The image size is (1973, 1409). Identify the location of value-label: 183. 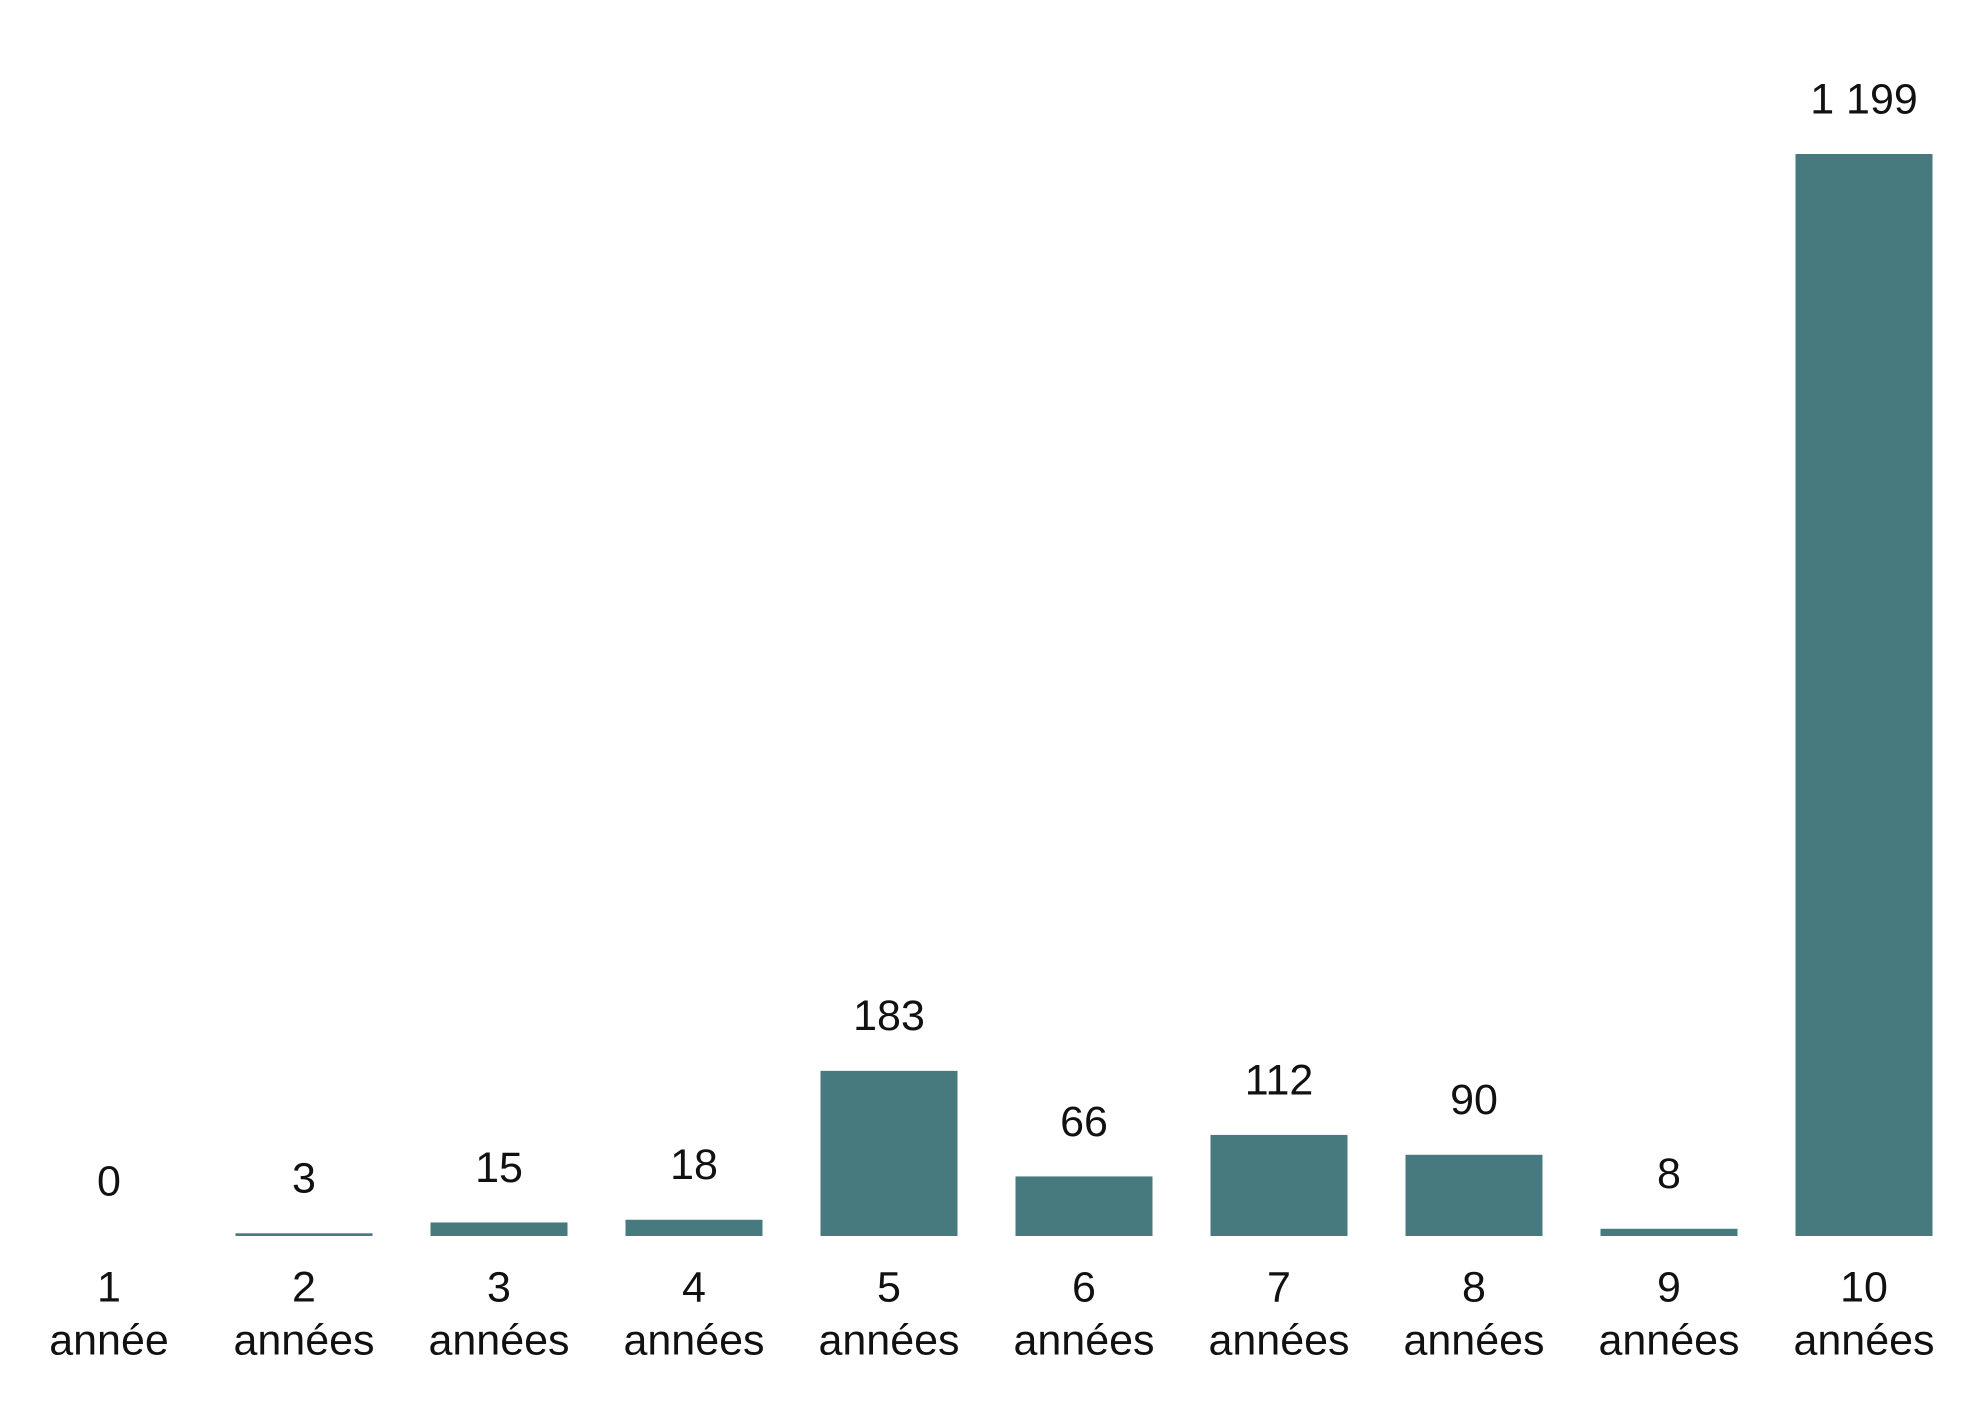
(889, 1016).